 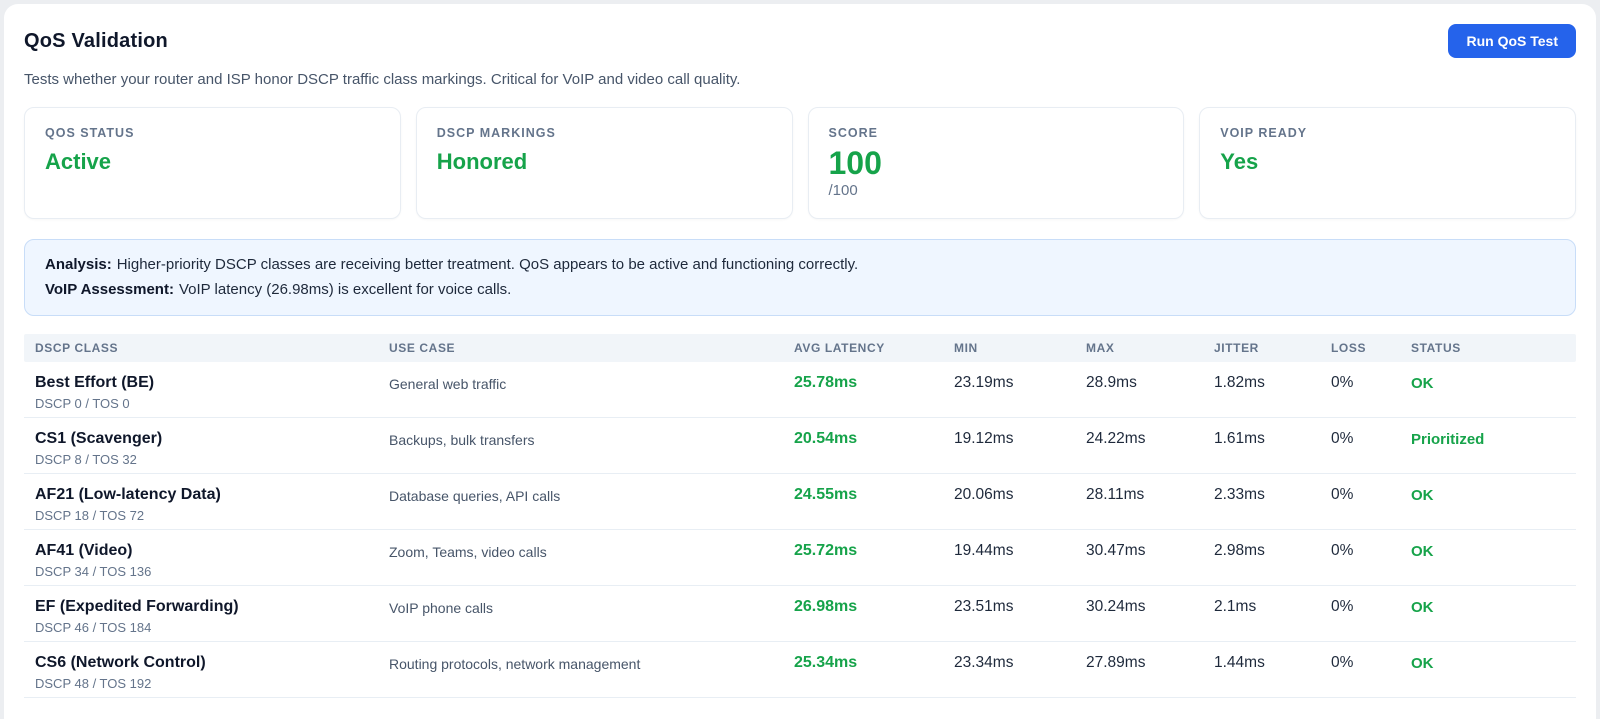 I want to click on col-header-jitter: JITTER, so click(x=1236, y=348).